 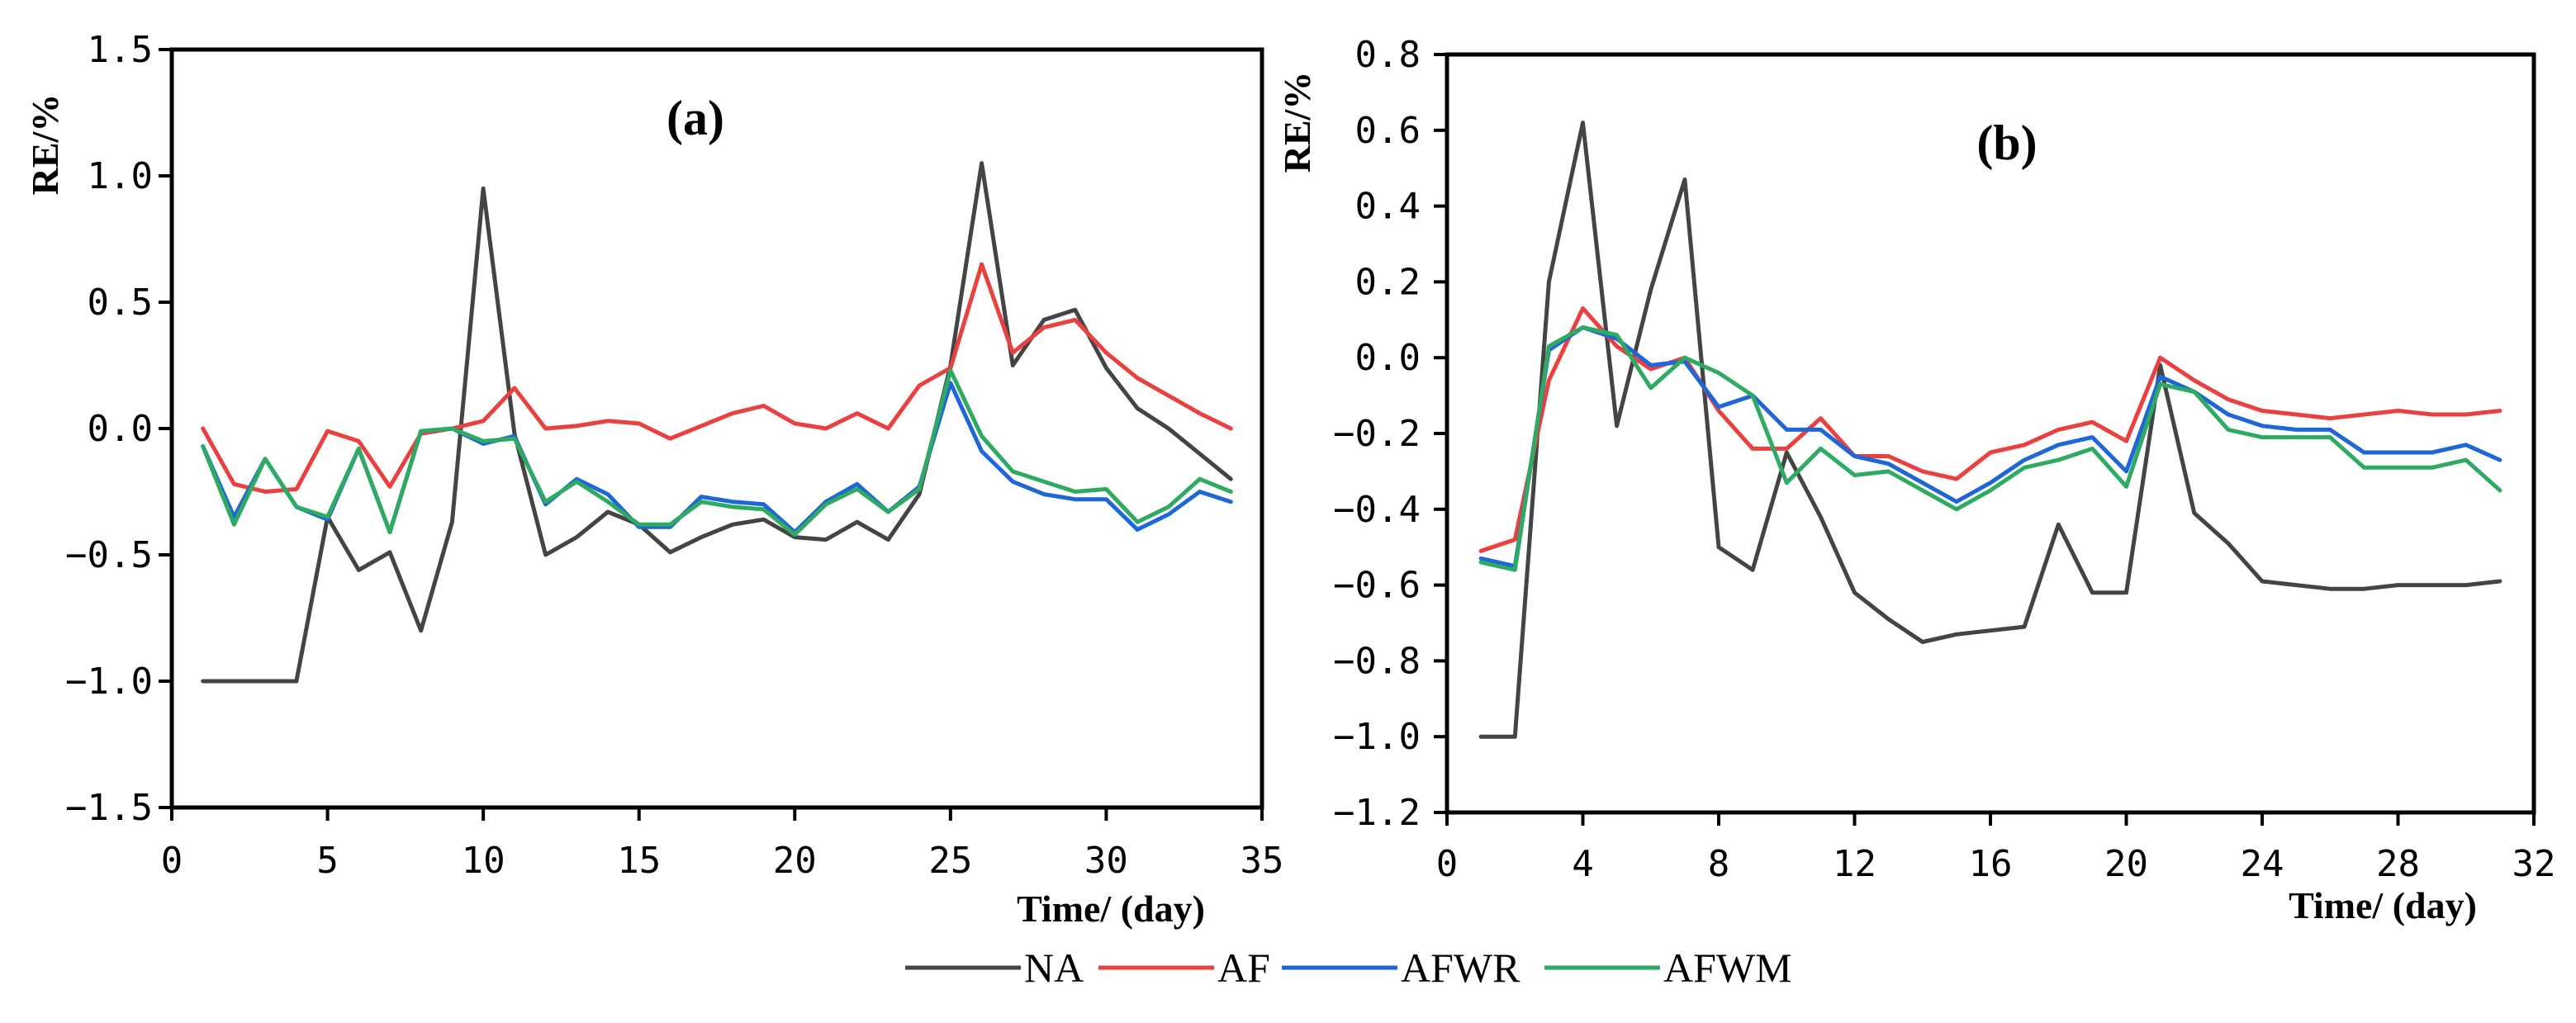 I want to click on x-tick-label: 28, so click(x=2398, y=864).